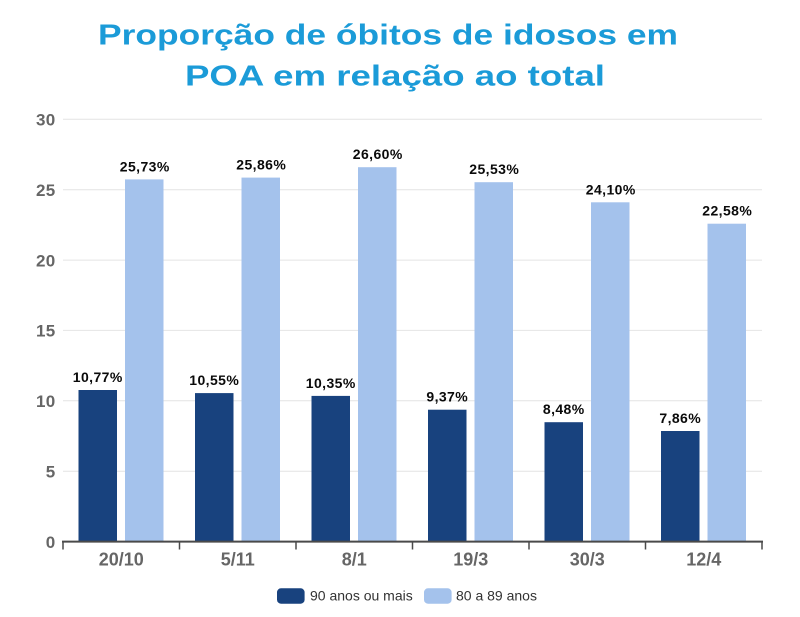  Describe the element at coordinates (46, 120) in the screenshot. I see `svg-text: 30` at that location.